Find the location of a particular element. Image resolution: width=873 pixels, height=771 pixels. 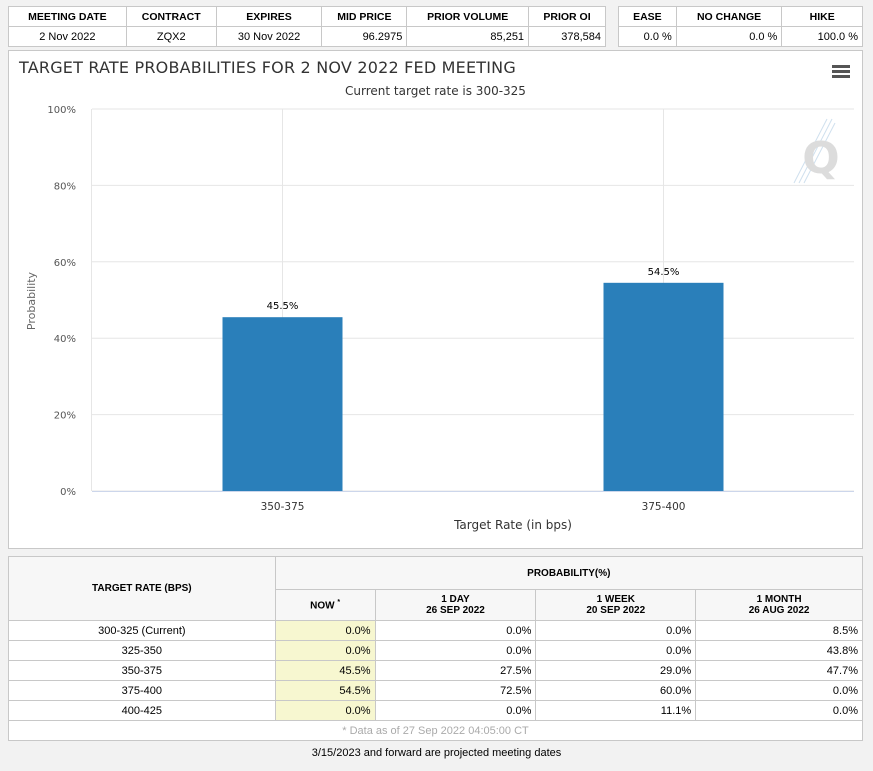

one-day-cell: 72.5% is located at coordinates (455, 690).